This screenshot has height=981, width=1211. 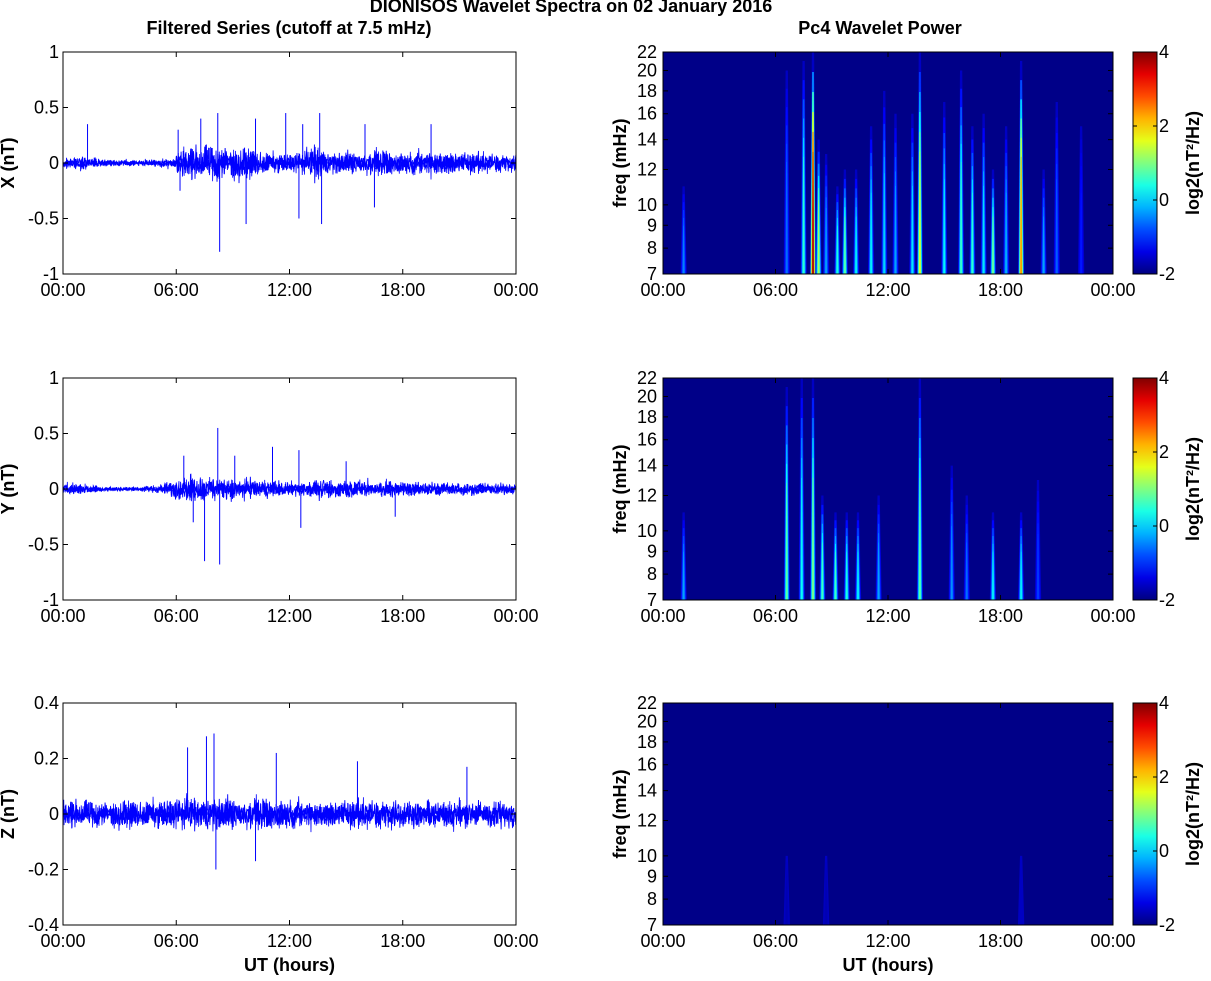 I want to click on y-tick-label: 22, so click(x=647, y=378).